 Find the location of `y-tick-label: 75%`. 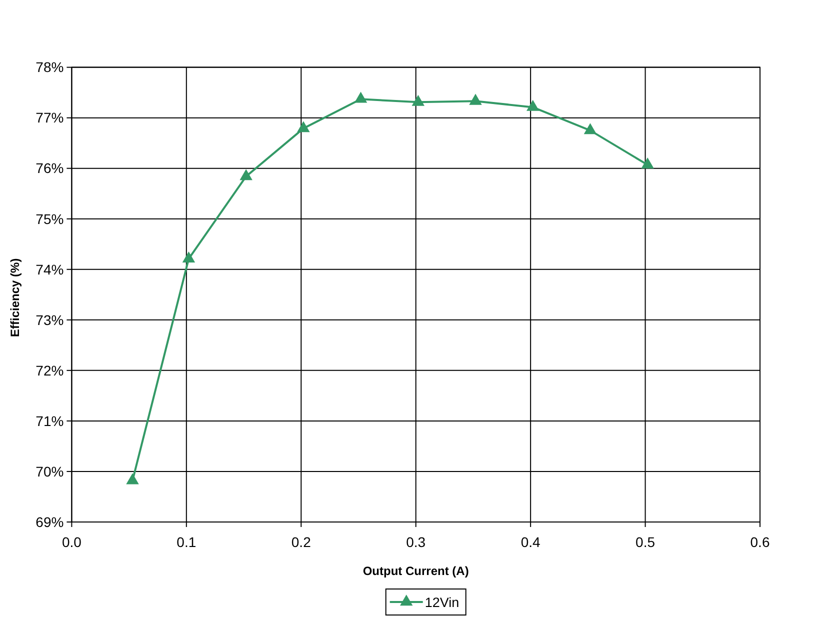

y-tick-label: 75% is located at coordinates (50, 218).